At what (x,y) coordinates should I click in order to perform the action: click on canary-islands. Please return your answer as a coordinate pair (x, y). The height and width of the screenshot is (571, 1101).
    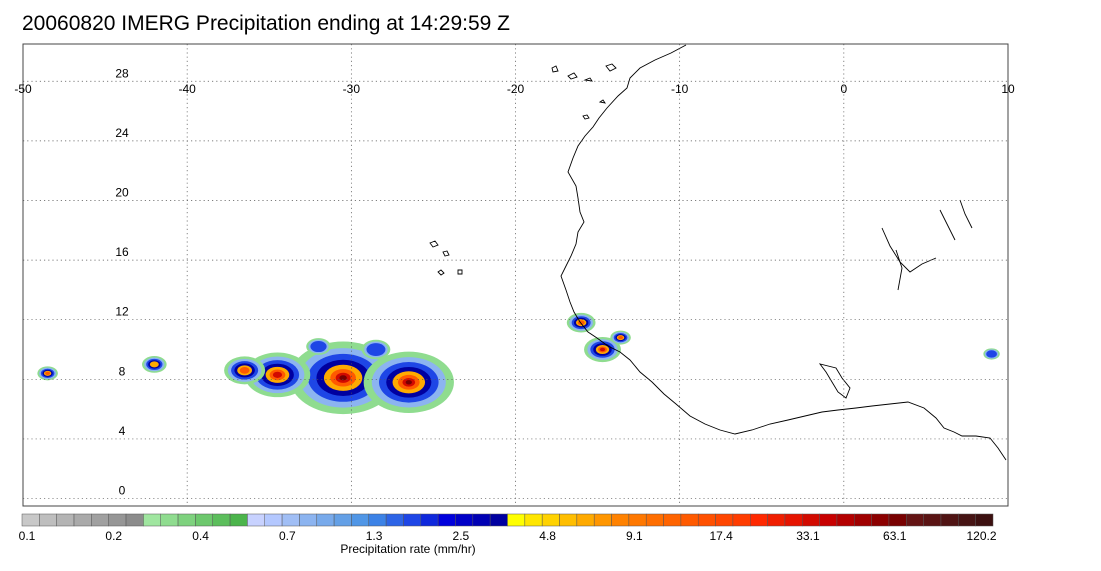
    Looking at the image, I should click on (594, 109).